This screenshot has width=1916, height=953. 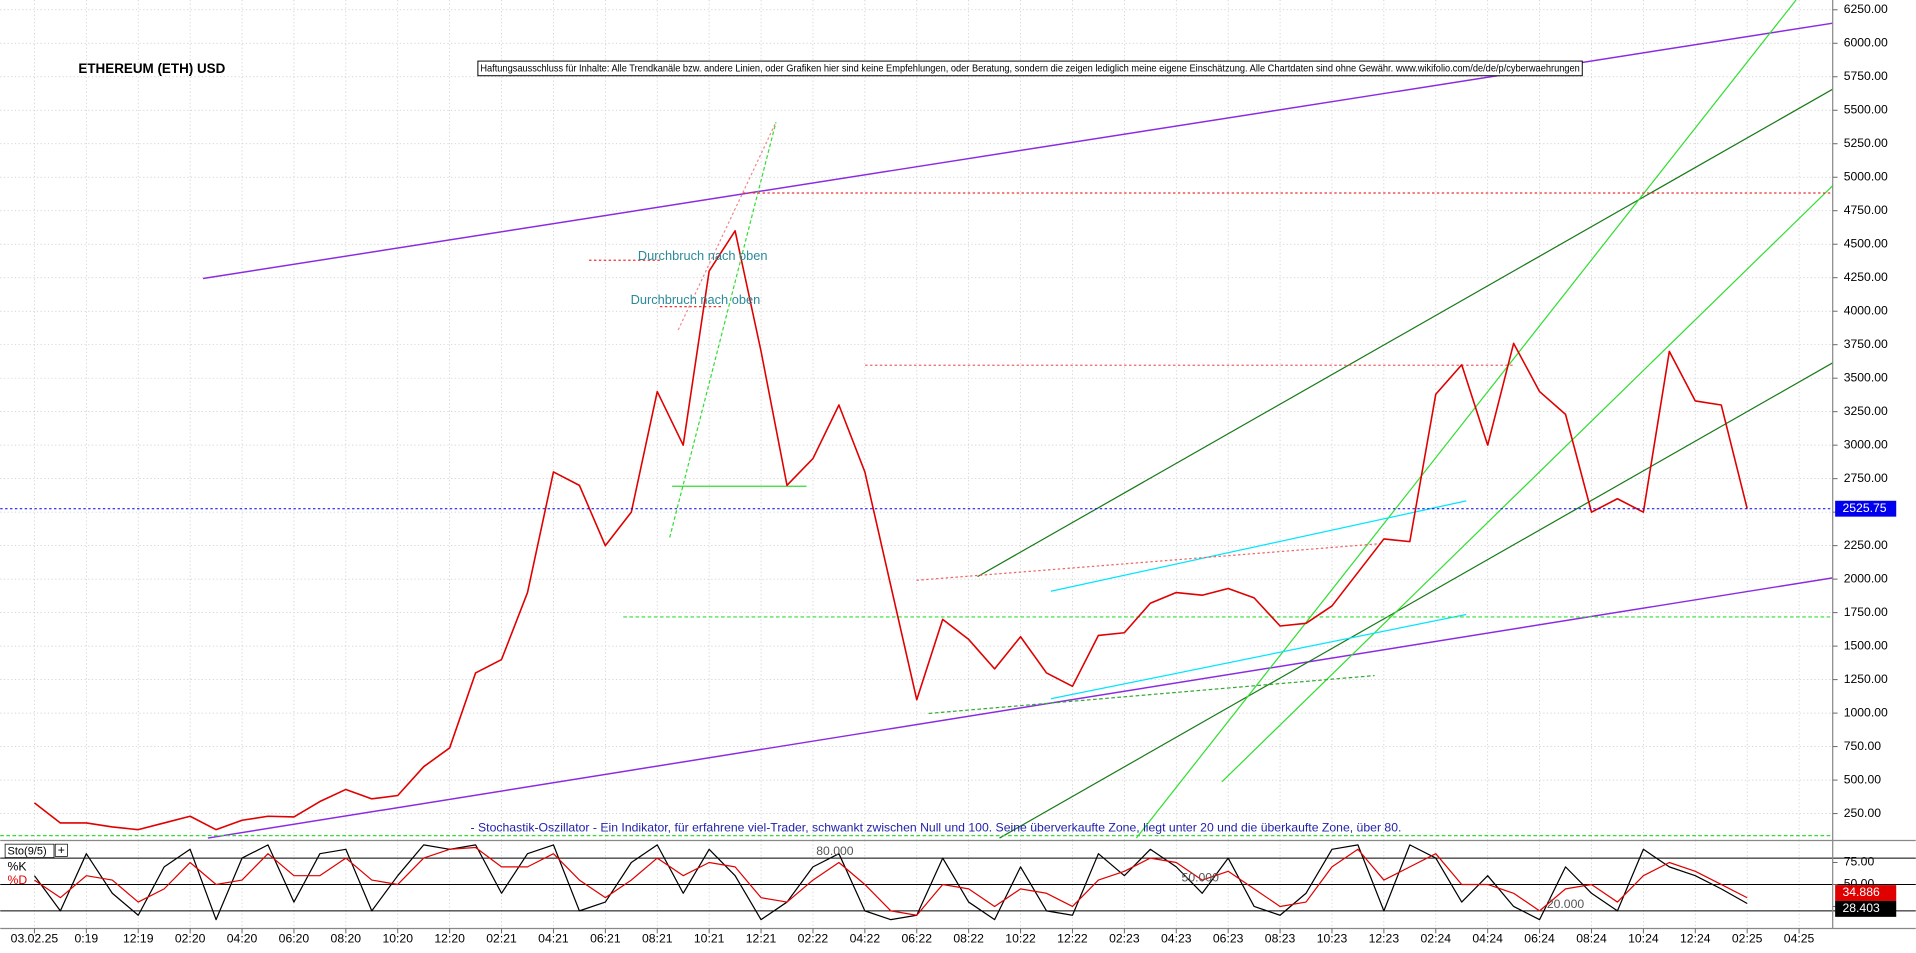 What do you see at coordinates (1643, 939) in the screenshot?
I see `x-tick-label: 10:24` at bounding box center [1643, 939].